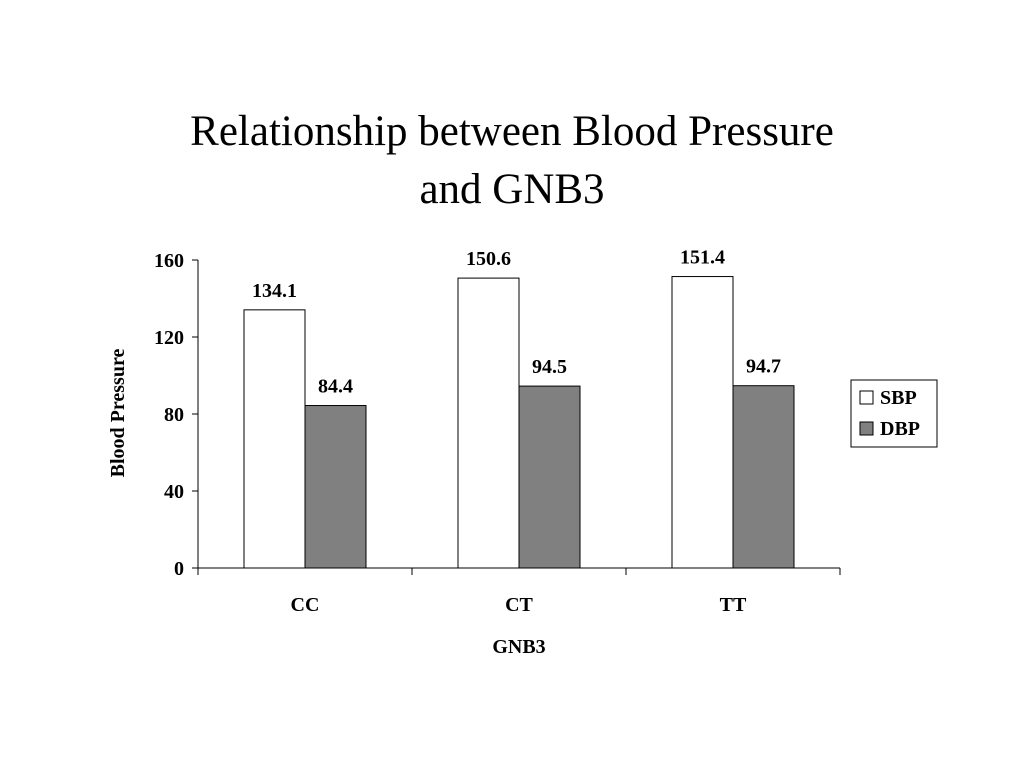  What do you see at coordinates (274, 291) in the screenshot?
I see `data-label-sbp-cc: 134.1` at bounding box center [274, 291].